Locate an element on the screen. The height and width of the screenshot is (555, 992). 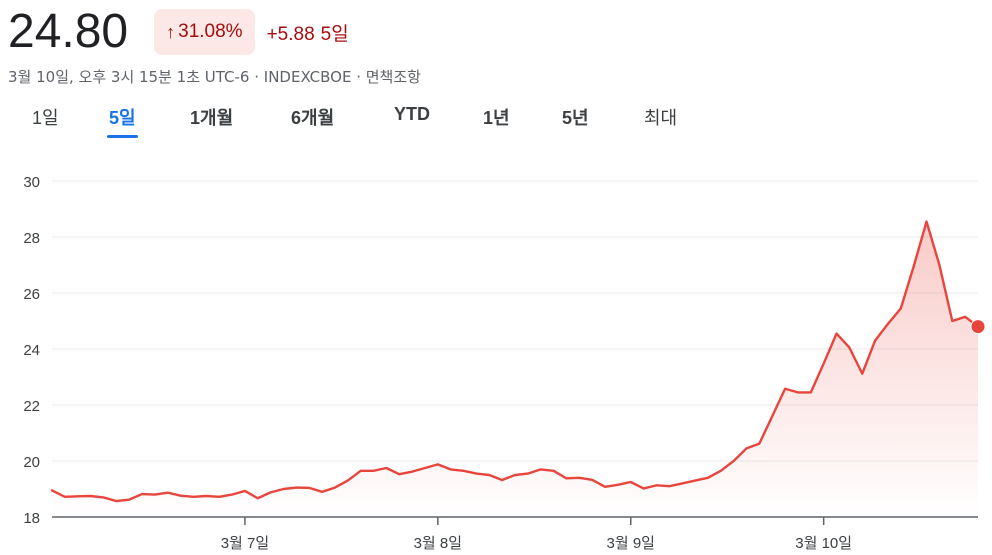
tab-6m: 6개월 is located at coordinates (312, 117).